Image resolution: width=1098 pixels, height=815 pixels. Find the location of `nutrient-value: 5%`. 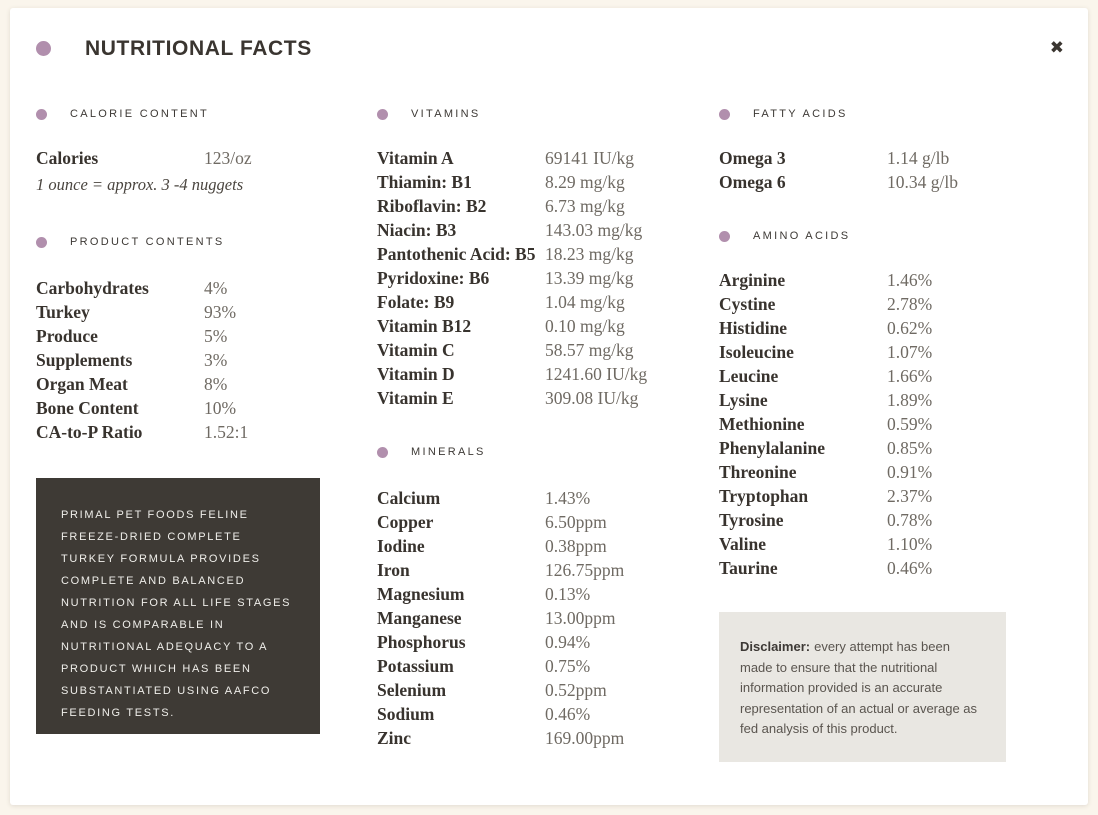

nutrient-value: 5% is located at coordinates (216, 336).